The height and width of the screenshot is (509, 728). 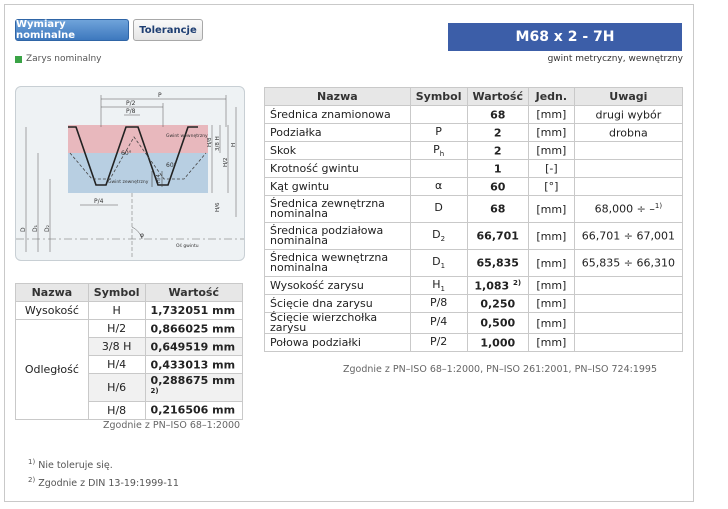 What do you see at coordinates (103, 482) in the screenshot?
I see `footnote-2: 2) Zgodnie z DIN 13-19:1999-11` at bounding box center [103, 482].